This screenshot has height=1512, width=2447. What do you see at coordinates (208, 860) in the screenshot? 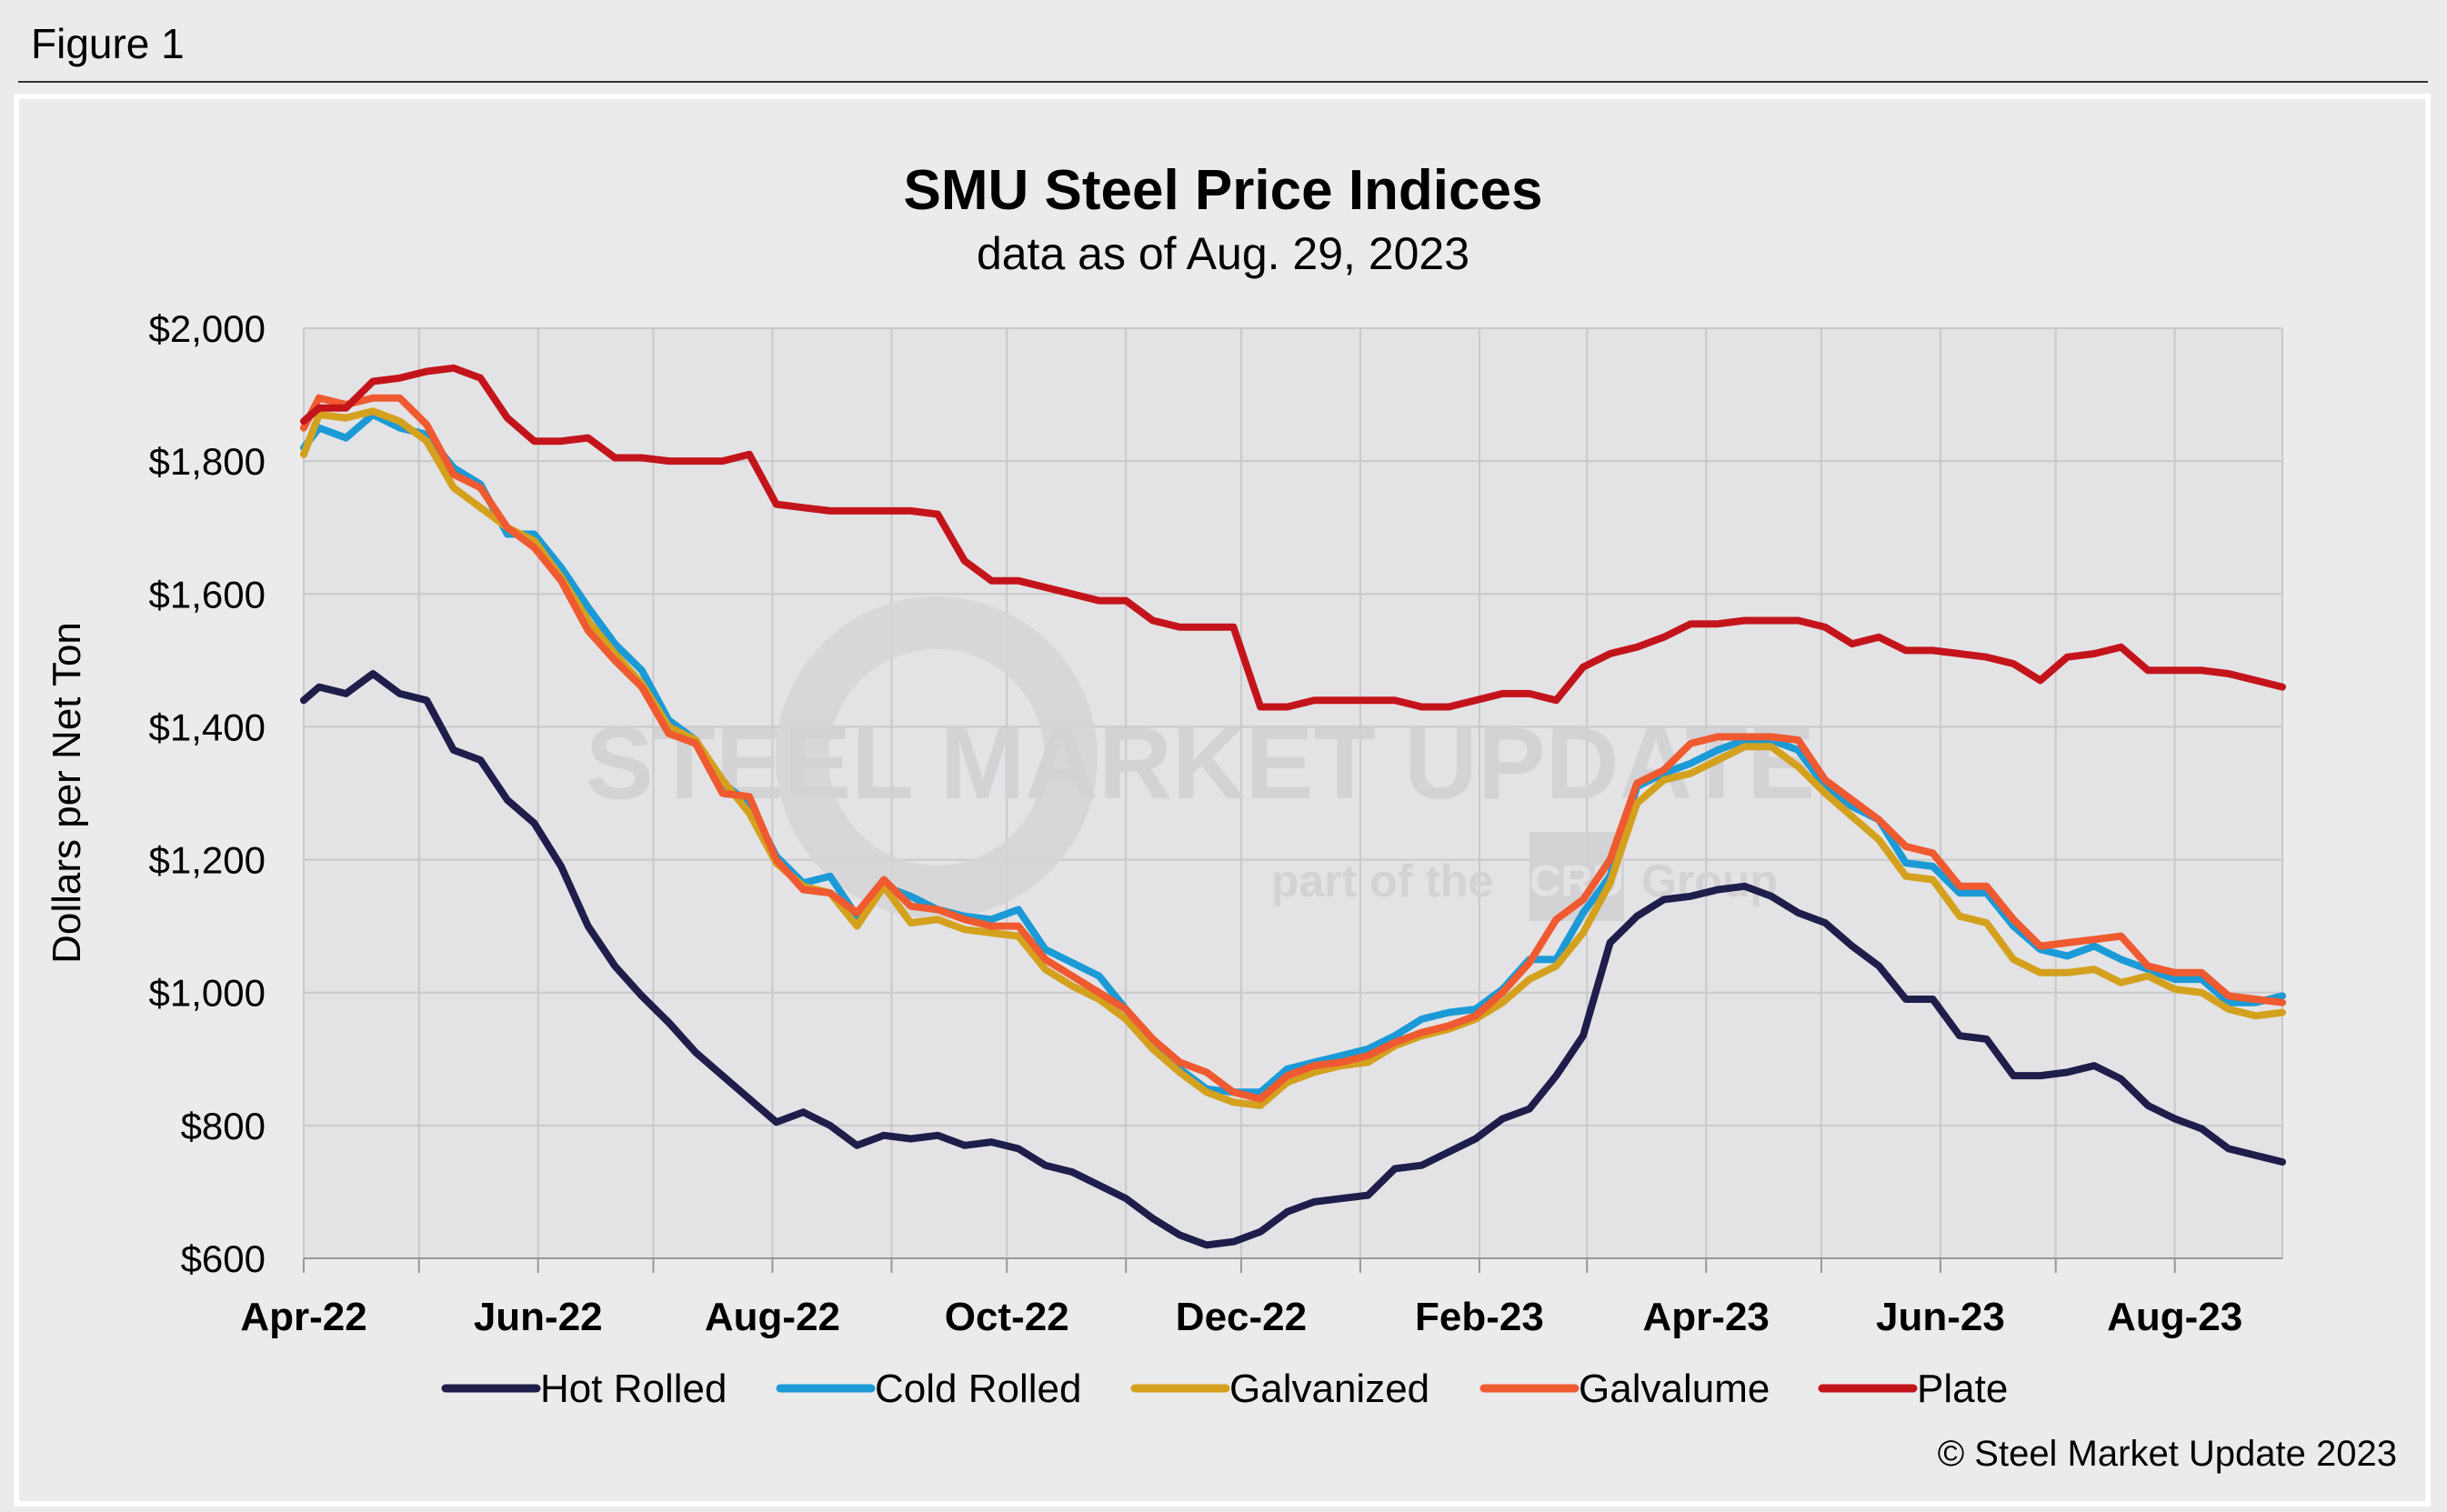
I see `y-tick-label: $1,200` at bounding box center [208, 860].